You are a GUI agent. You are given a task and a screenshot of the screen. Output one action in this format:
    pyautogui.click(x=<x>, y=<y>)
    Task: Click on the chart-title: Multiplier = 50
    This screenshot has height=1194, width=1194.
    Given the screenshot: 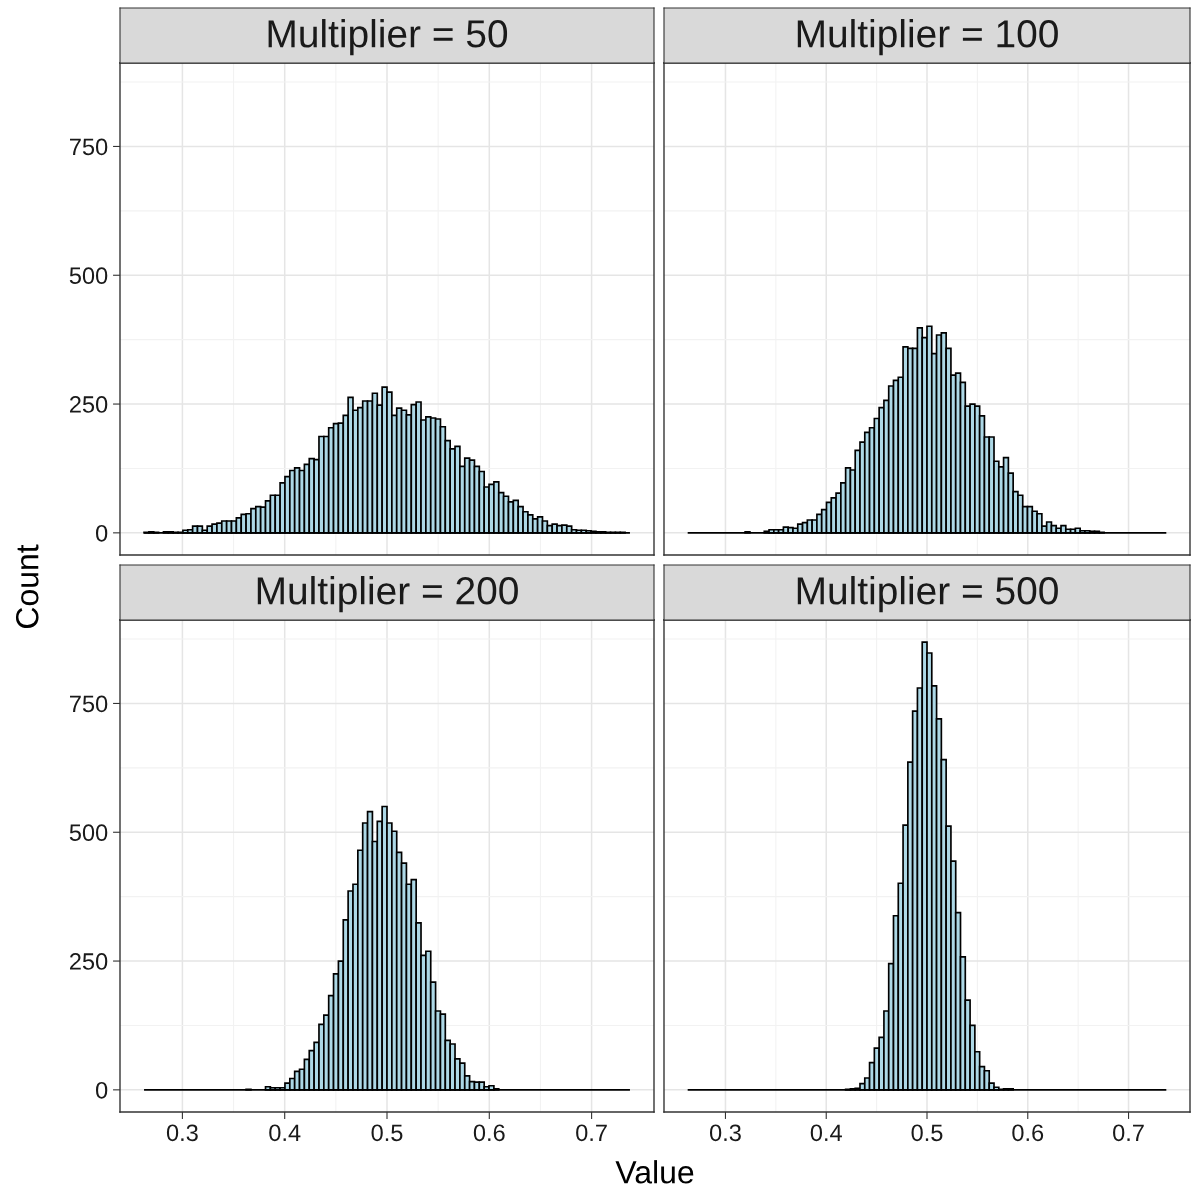 What is the action you would take?
    pyautogui.click(x=388, y=37)
    